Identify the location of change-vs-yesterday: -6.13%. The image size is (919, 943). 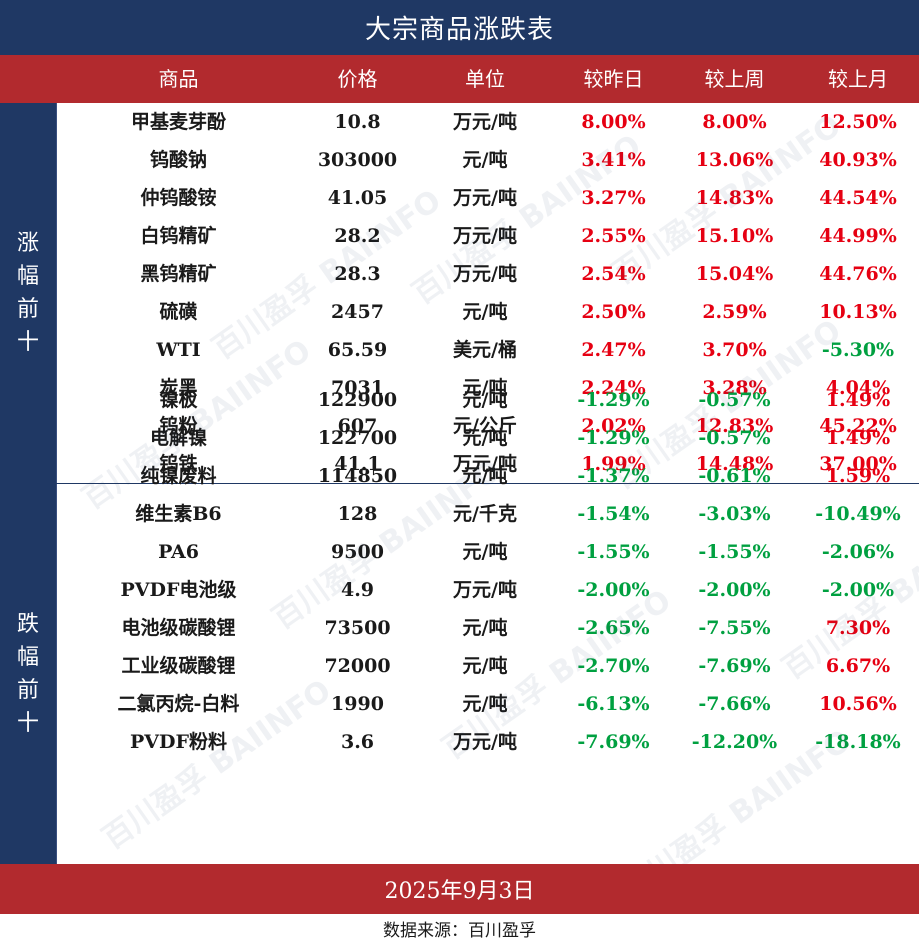
(613, 704).